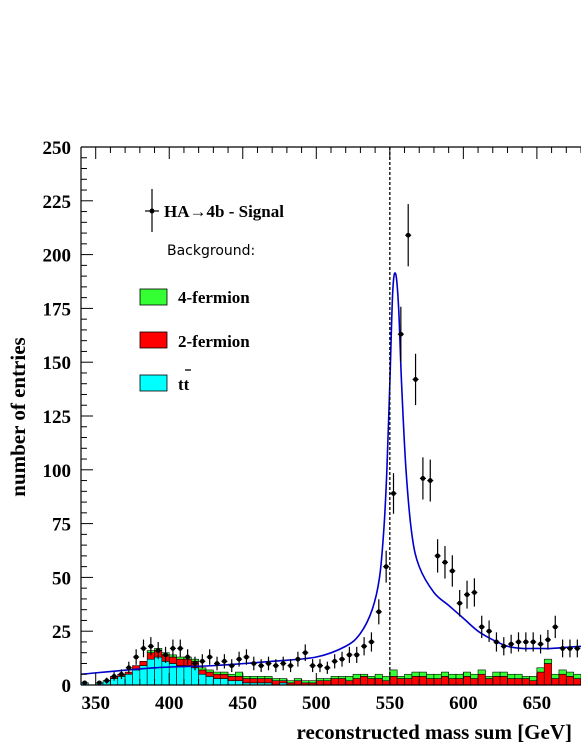 The height and width of the screenshot is (752, 581). I want to click on x-tick-label: 500, so click(316, 703).